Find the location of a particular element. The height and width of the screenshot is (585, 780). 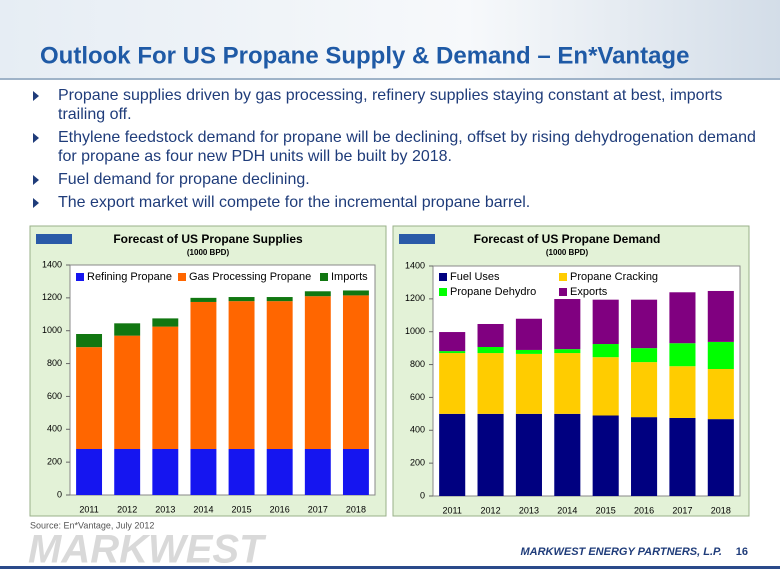

watermark: MARKWEST is located at coordinates (147, 550).